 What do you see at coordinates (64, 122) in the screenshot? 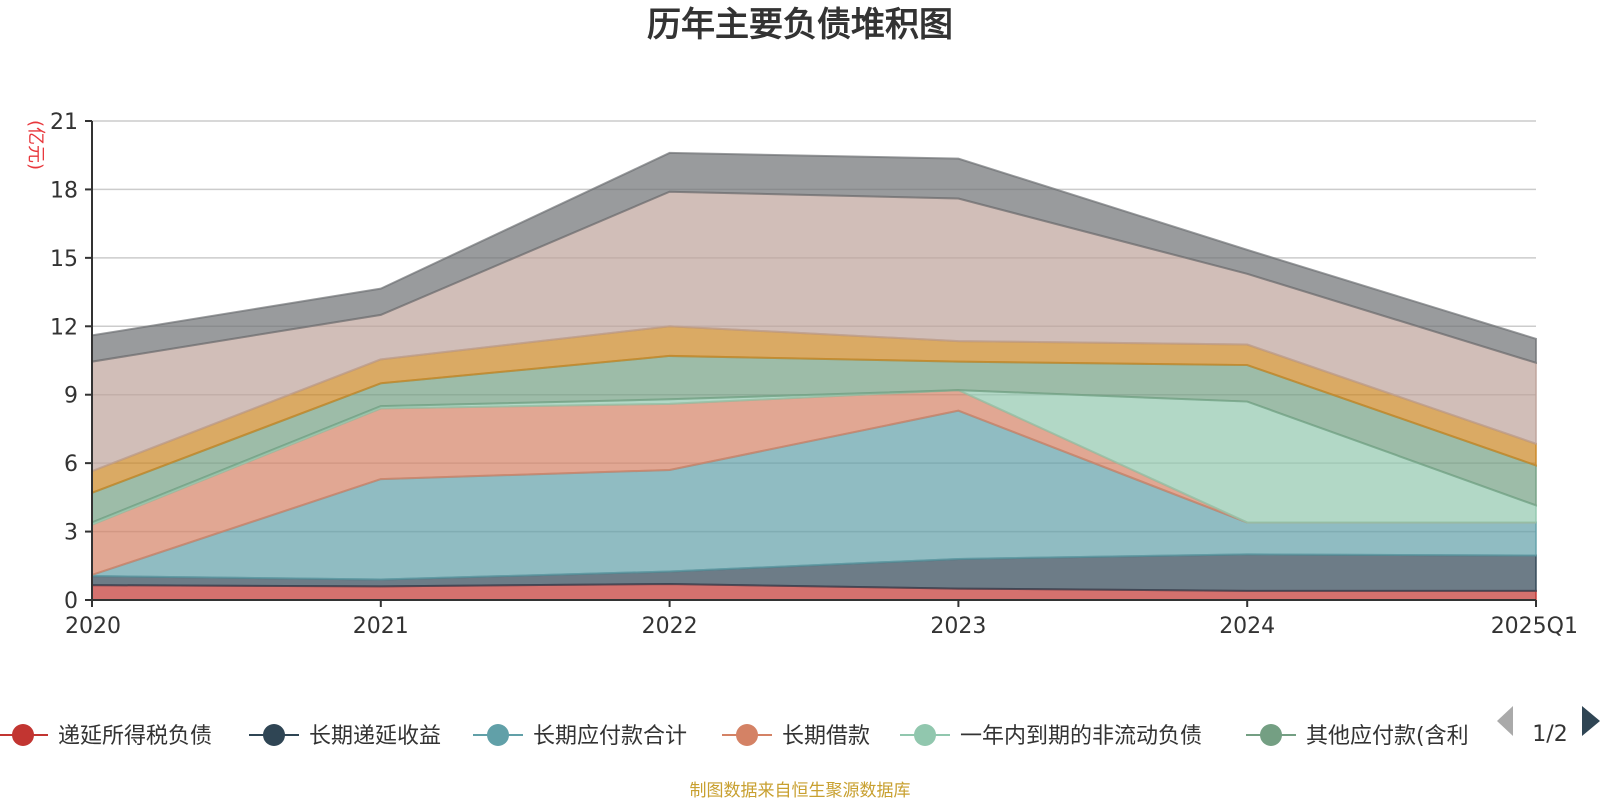
I see `y-tick-label: 21` at bounding box center [64, 122].